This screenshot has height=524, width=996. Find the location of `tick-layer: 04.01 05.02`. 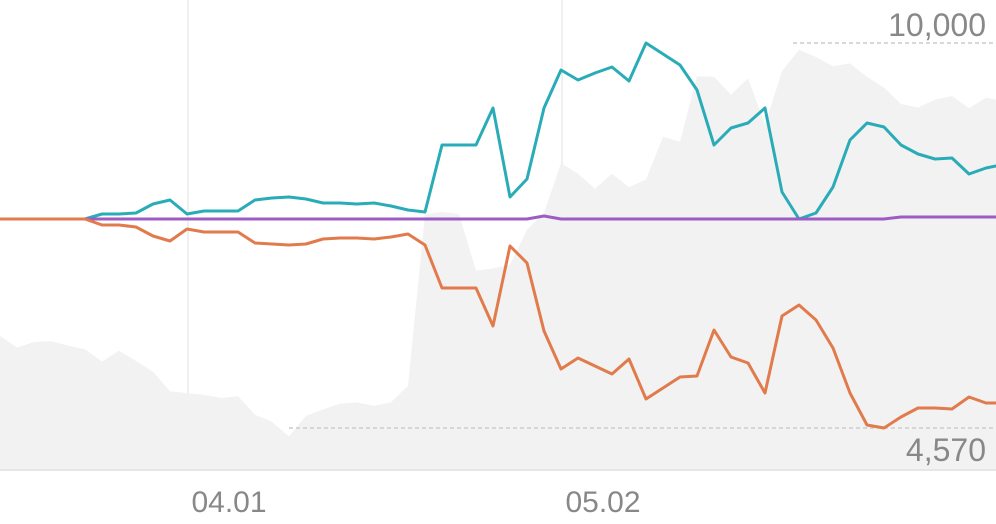

tick-layer: 04.01 05.02 is located at coordinates (415, 502).